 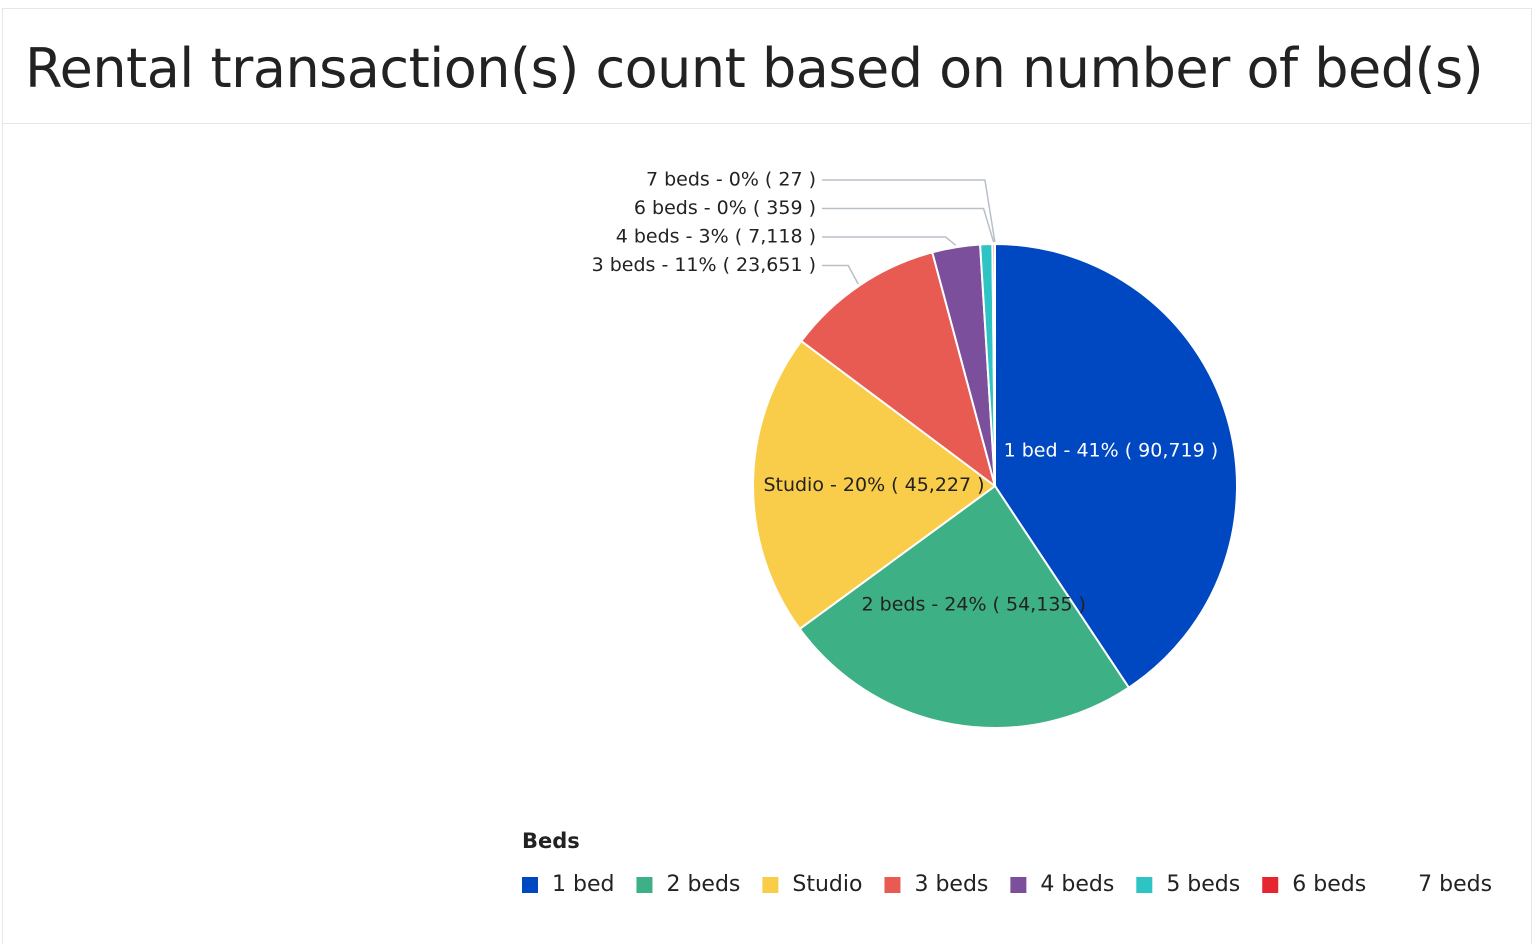 I want to click on legend-label: 1 bed, so click(x=583, y=884).